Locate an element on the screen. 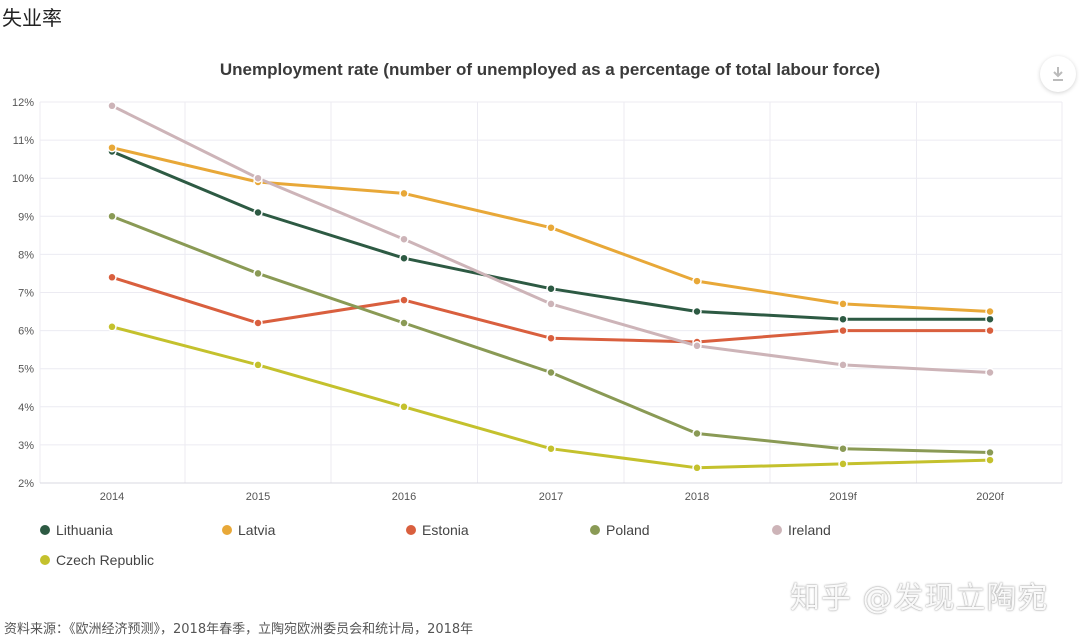  y-tick-label: 3% is located at coordinates (26, 446).